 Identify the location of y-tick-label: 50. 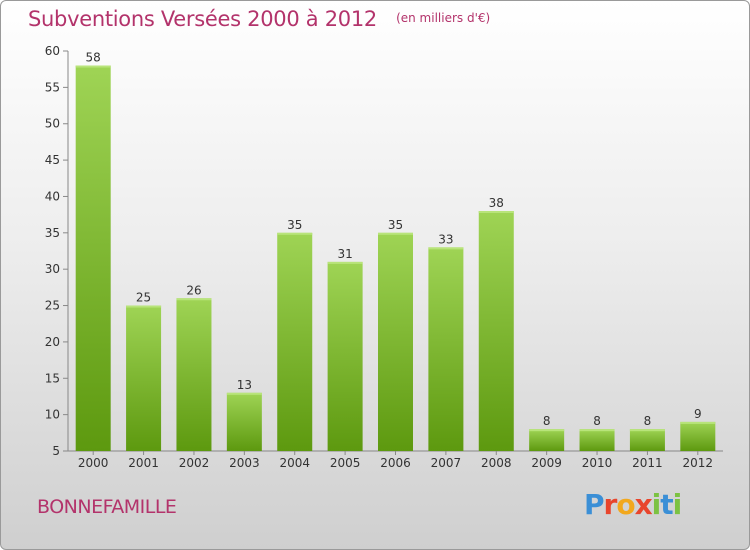
(52, 124).